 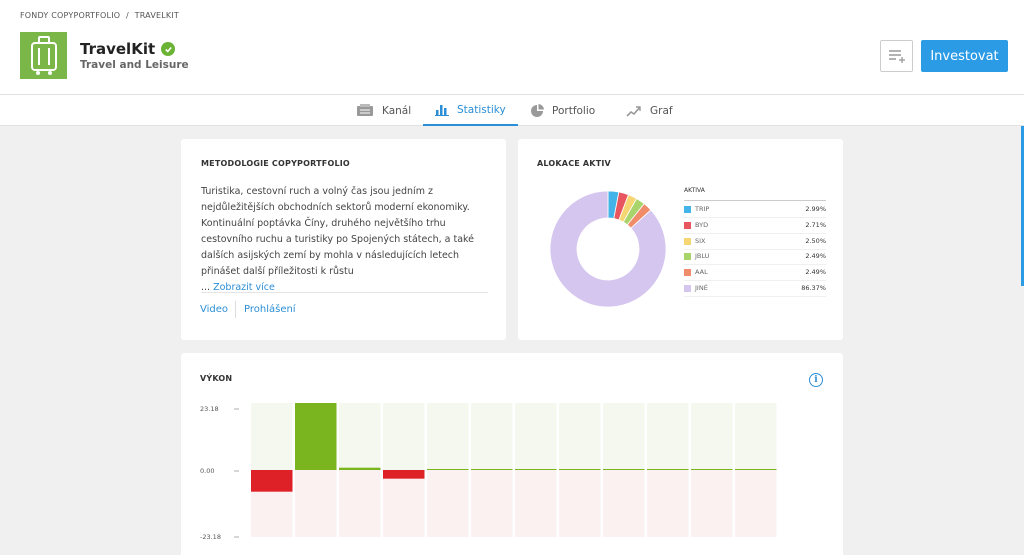 I want to click on tab-channel: Kanál, so click(x=383, y=110).